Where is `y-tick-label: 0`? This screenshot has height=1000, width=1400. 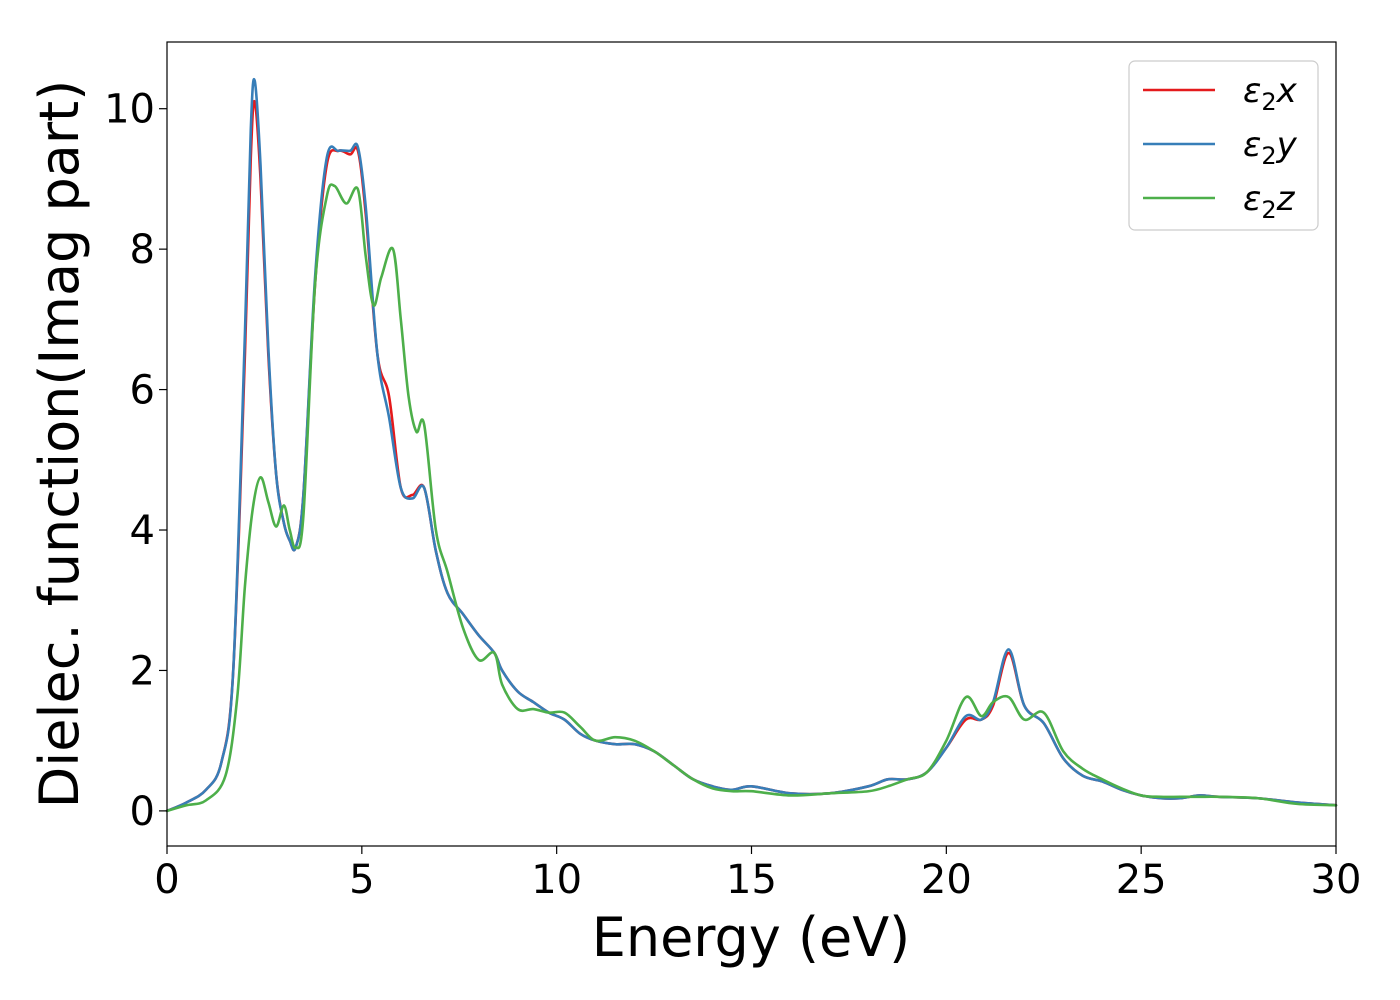
y-tick-label: 0 is located at coordinates (142, 812).